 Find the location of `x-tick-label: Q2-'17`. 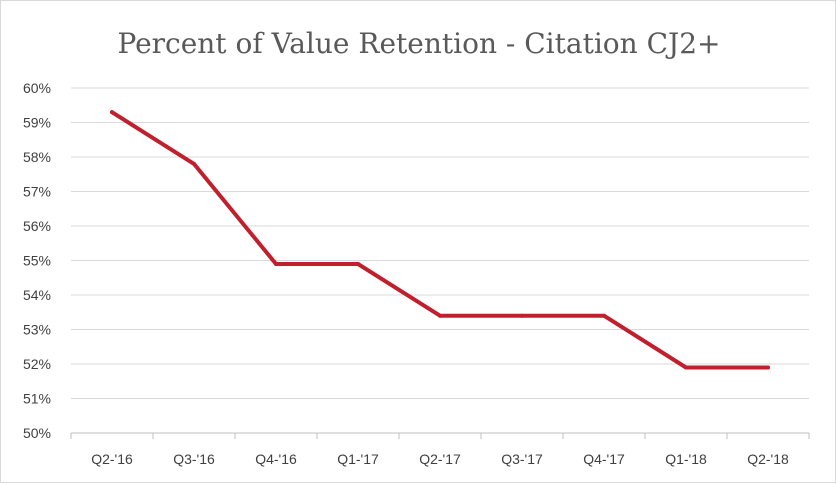

x-tick-label: Q2-'17 is located at coordinates (440, 459).